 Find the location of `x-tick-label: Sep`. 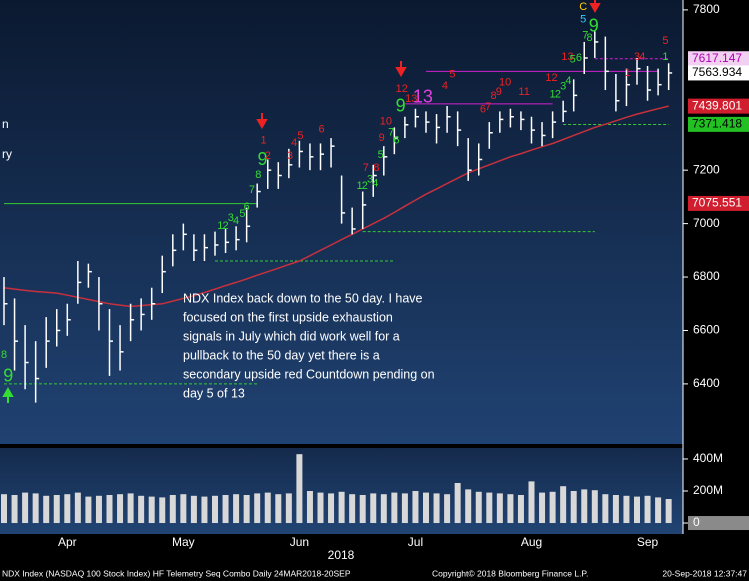

x-tick-label: Sep is located at coordinates (648, 542).